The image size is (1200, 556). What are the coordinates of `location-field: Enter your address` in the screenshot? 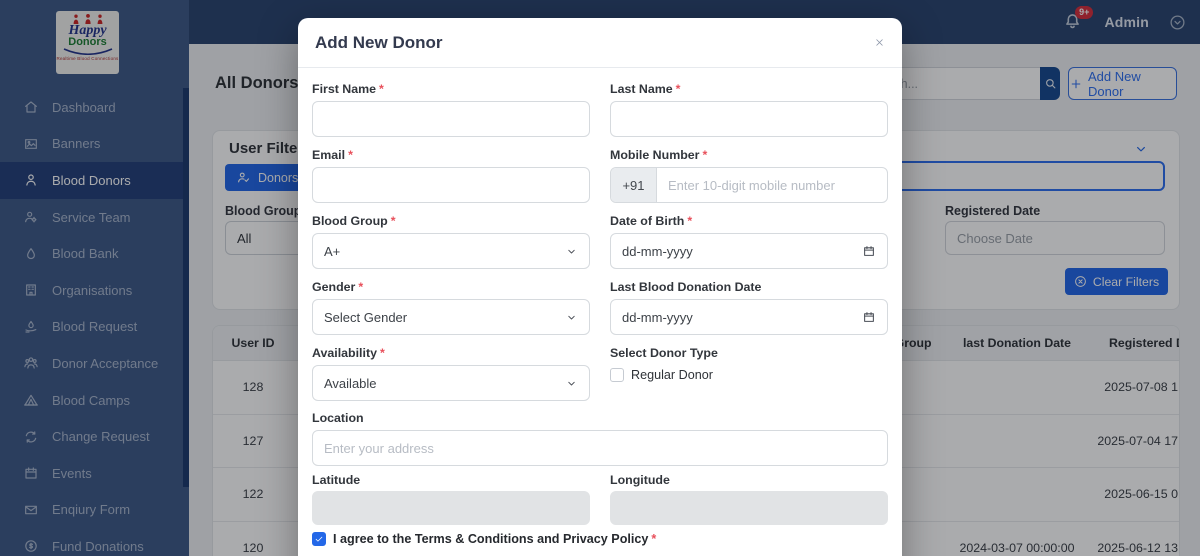 It's located at (600, 448).